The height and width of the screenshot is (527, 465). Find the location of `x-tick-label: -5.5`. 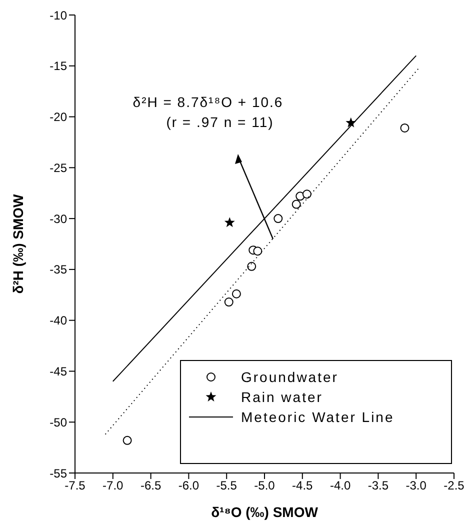

x-tick-label: -5.5 is located at coordinates (227, 485).